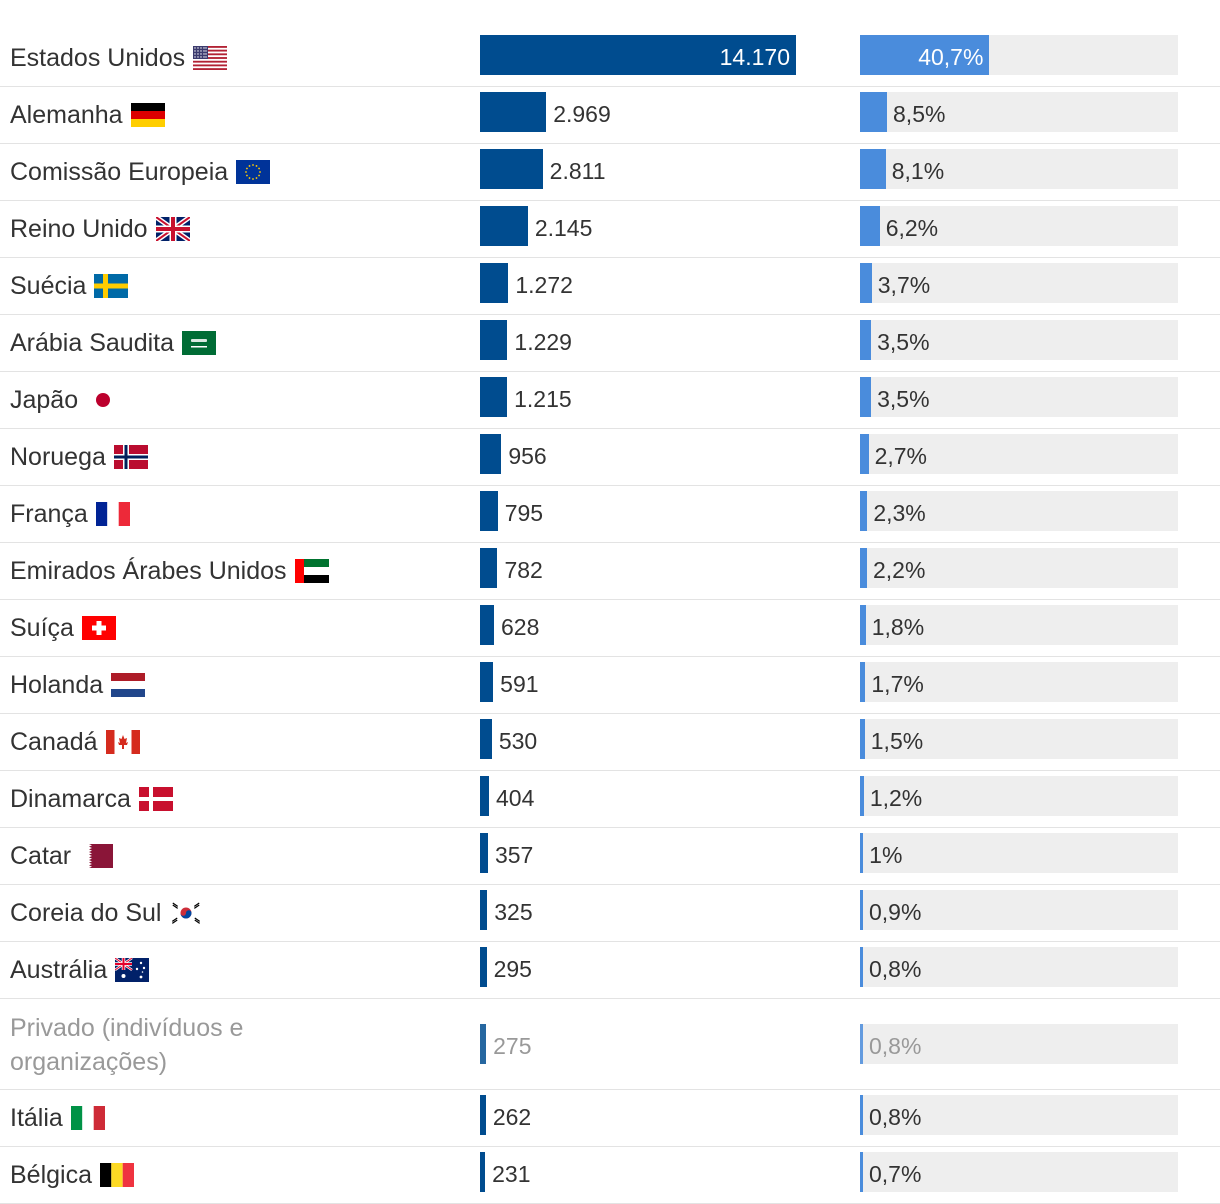  Describe the element at coordinates (904, 285) in the screenshot. I see `share-label: 3,7%` at that location.